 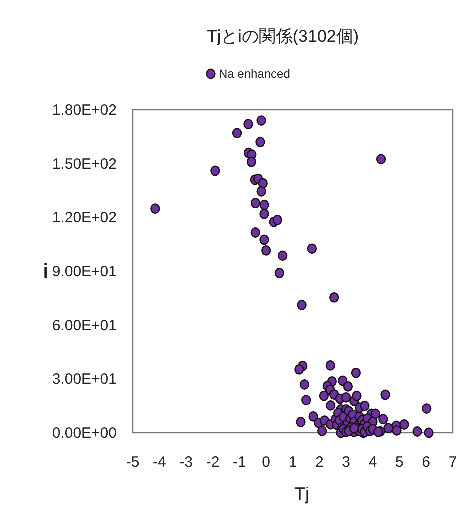 I want to click on x-axis-title: Tj, so click(x=302, y=494).